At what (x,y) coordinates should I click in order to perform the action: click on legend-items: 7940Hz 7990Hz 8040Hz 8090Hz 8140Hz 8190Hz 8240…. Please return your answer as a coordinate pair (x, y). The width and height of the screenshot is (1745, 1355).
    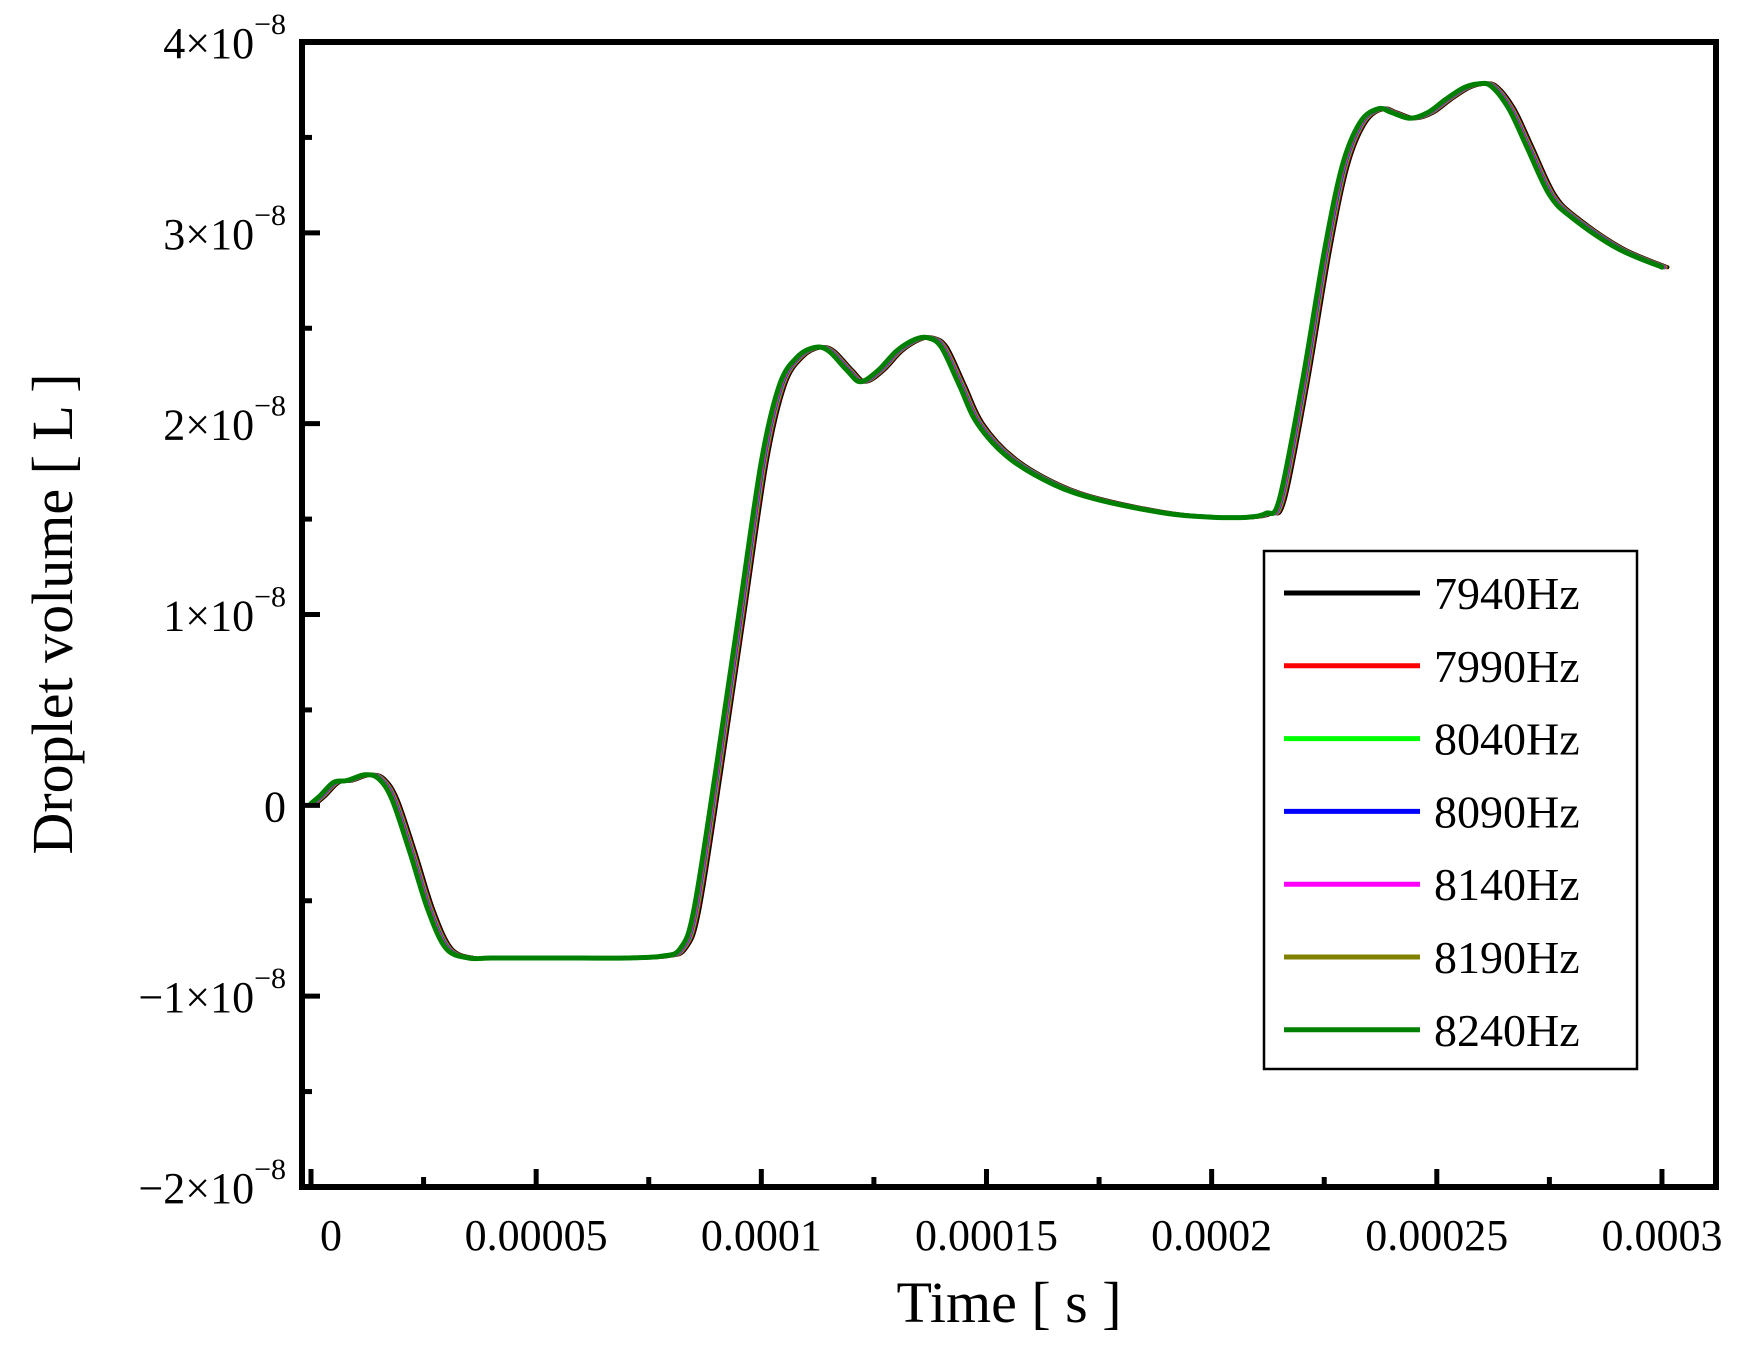
    Looking at the image, I should click on (1432, 812).